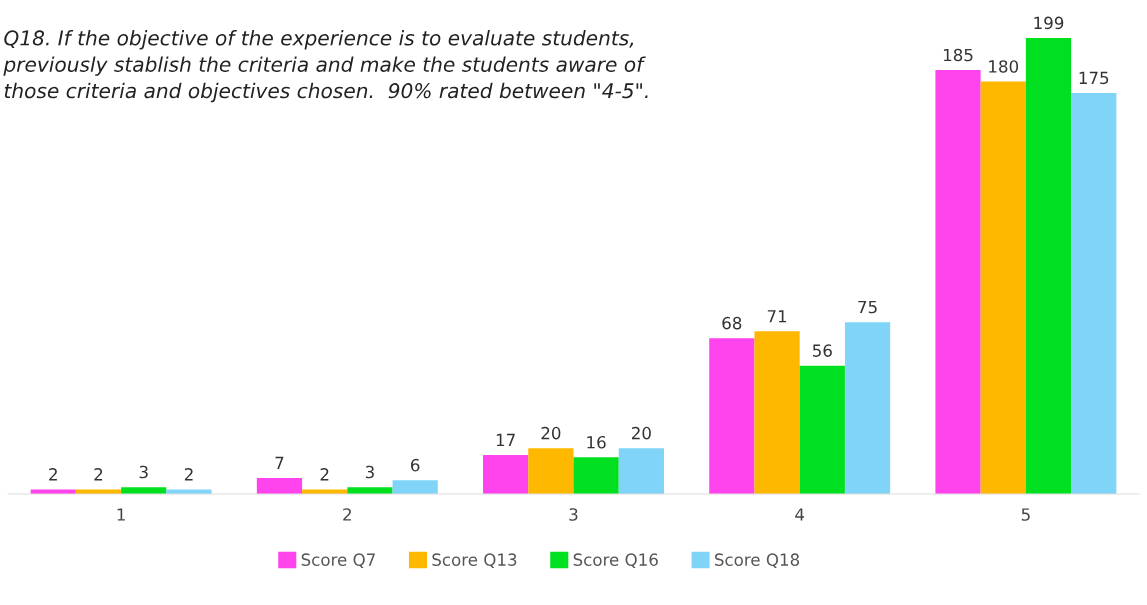  I want to click on x-tick-label: 1, so click(121, 514).